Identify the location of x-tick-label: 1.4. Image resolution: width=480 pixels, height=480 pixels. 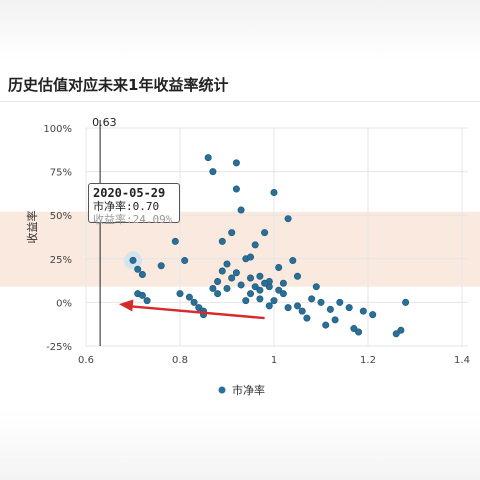
(462, 360).